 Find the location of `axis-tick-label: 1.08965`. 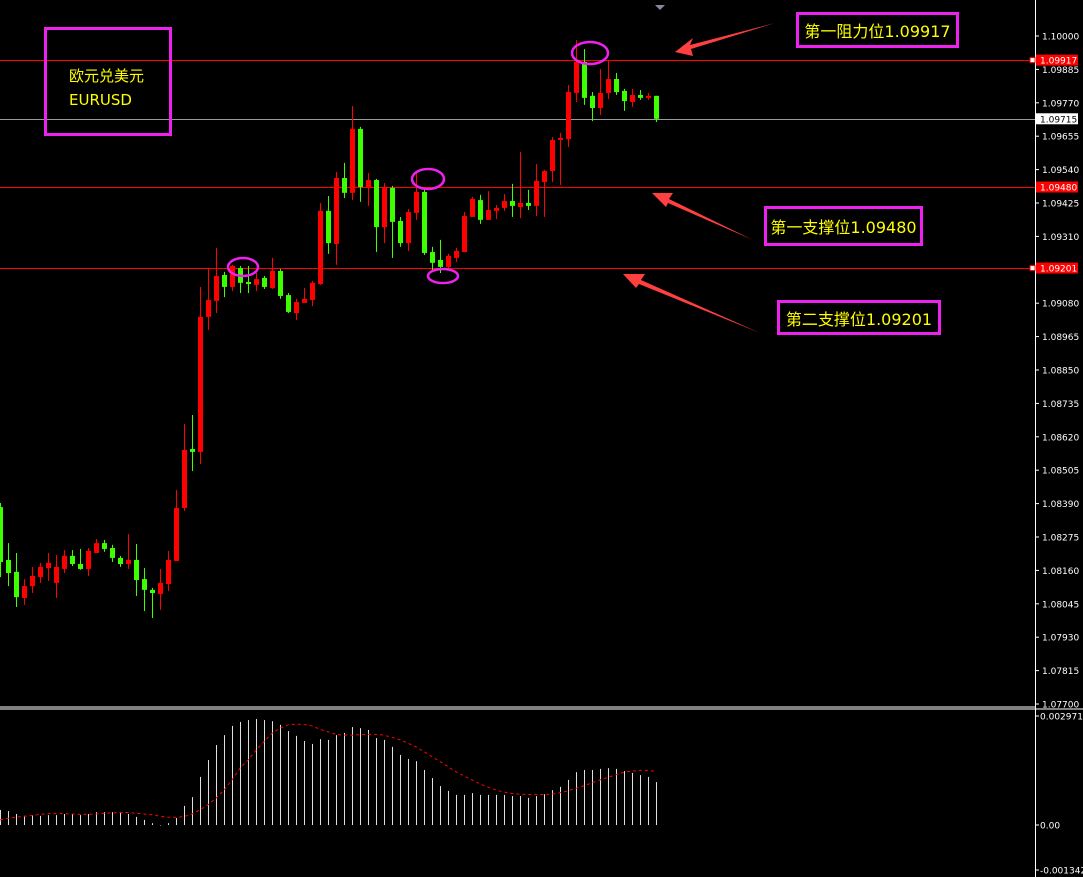

axis-tick-label: 1.08965 is located at coordinates (1060, 338).